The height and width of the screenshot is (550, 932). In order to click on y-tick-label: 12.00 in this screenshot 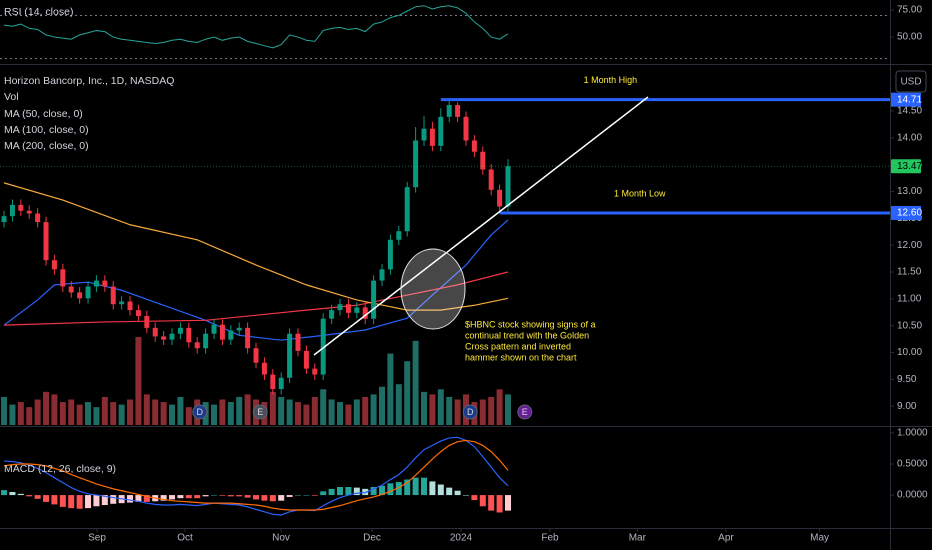, I will do `click(909, 245)`.